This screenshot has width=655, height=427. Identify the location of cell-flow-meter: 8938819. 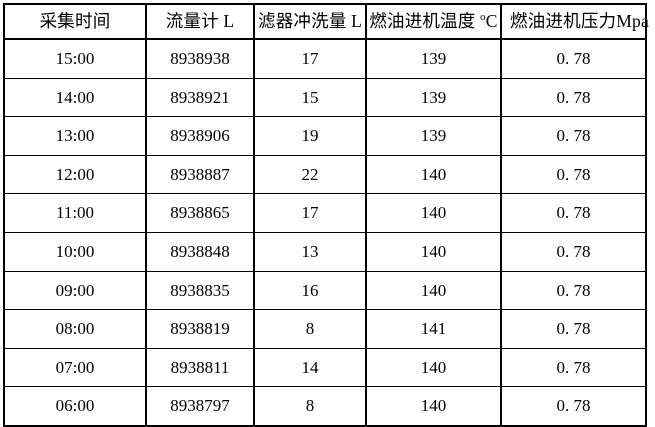
(200, 329).